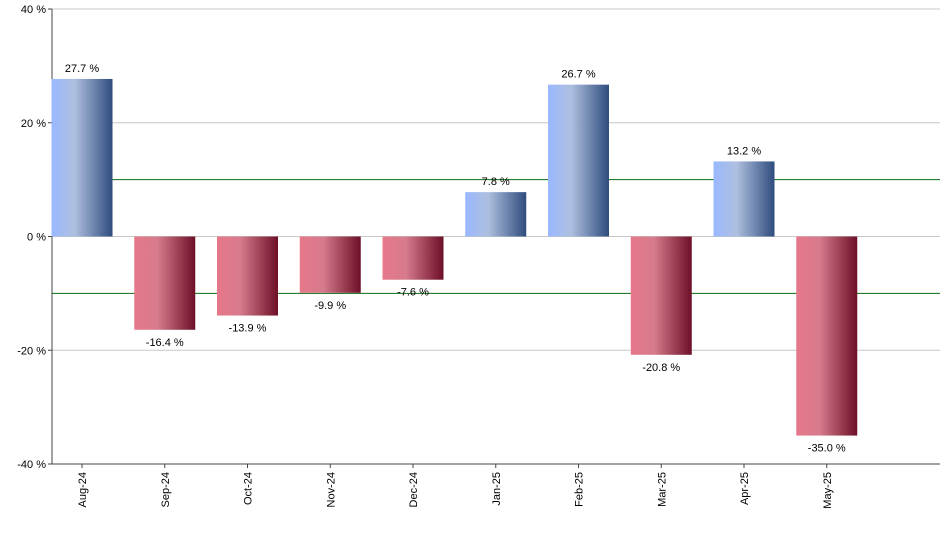 The height and width of the screenshot is (550, 940). I want to click on x-tick-label: May-25, so click(828, 490).